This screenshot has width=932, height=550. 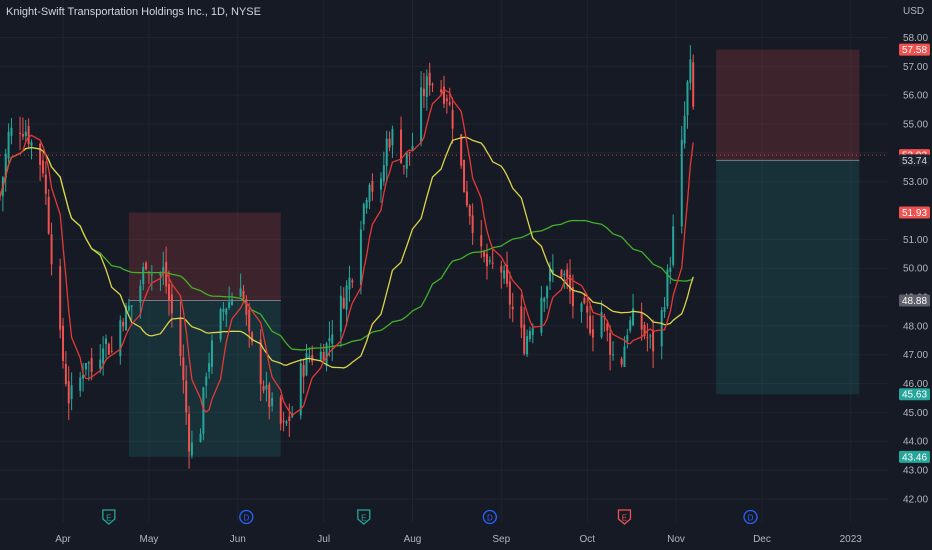 I want to click on price-tag-label: 48.88, so click(x=914, y=301).